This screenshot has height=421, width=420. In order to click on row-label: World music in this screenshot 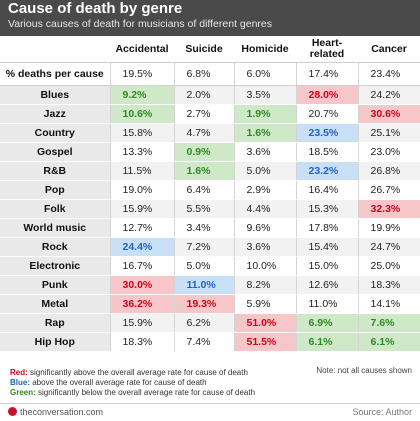, I will do `click(55, 228)`.